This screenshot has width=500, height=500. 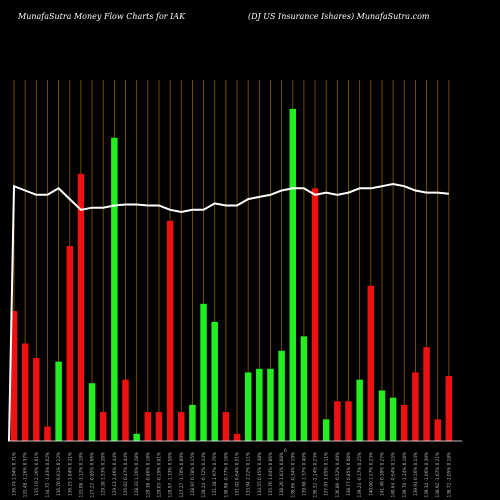 What do you see at coordinates (270, 474) in the screenshot?
I see `tick-label: 135.76 1.04% 0.06%` at bounding box center [270, 474].